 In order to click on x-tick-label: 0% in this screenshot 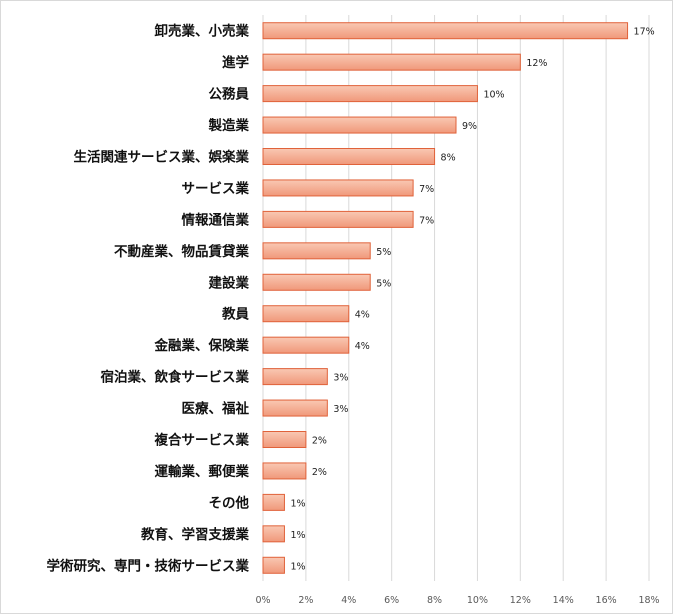, I will do `click(262, 600)`.